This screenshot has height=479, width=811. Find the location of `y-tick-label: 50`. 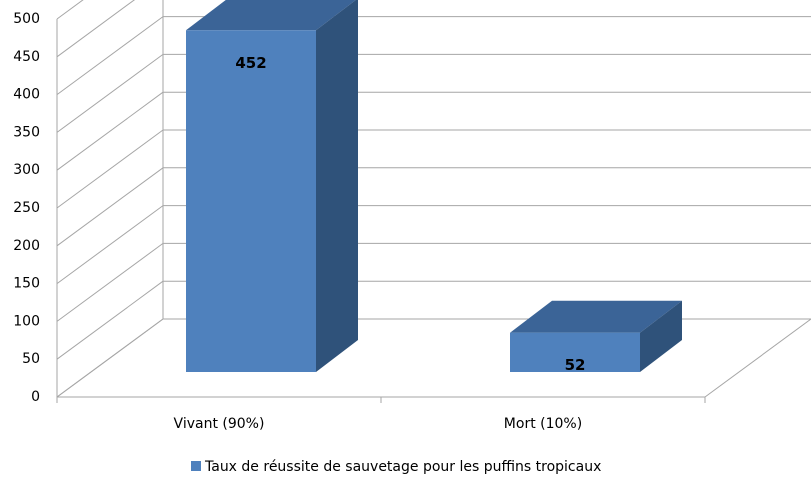

y-tick-label: 50 is located at coordinates (31, 359).